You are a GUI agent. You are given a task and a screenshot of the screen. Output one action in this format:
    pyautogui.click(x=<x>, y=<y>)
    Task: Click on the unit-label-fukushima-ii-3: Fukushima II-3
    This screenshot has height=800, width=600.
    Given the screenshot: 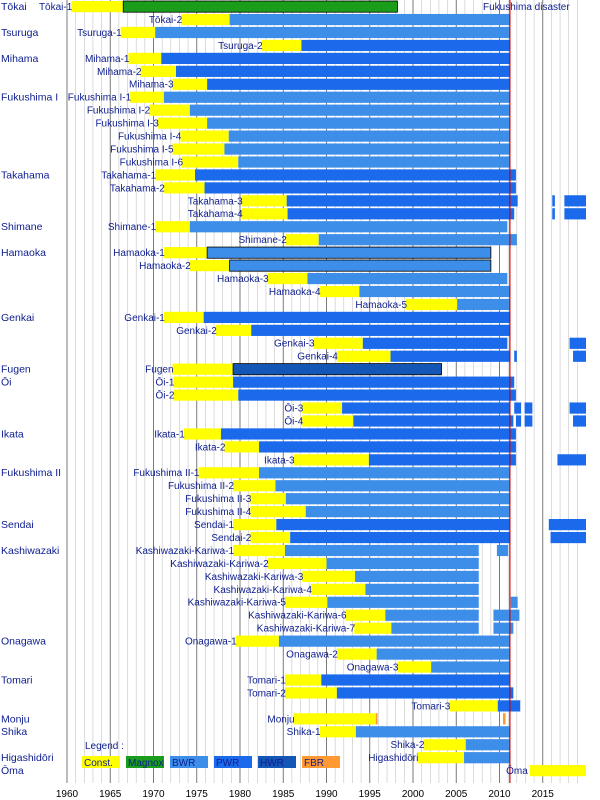 What is the action you would take?
    pyautogui.click(x=218, y=499)
    